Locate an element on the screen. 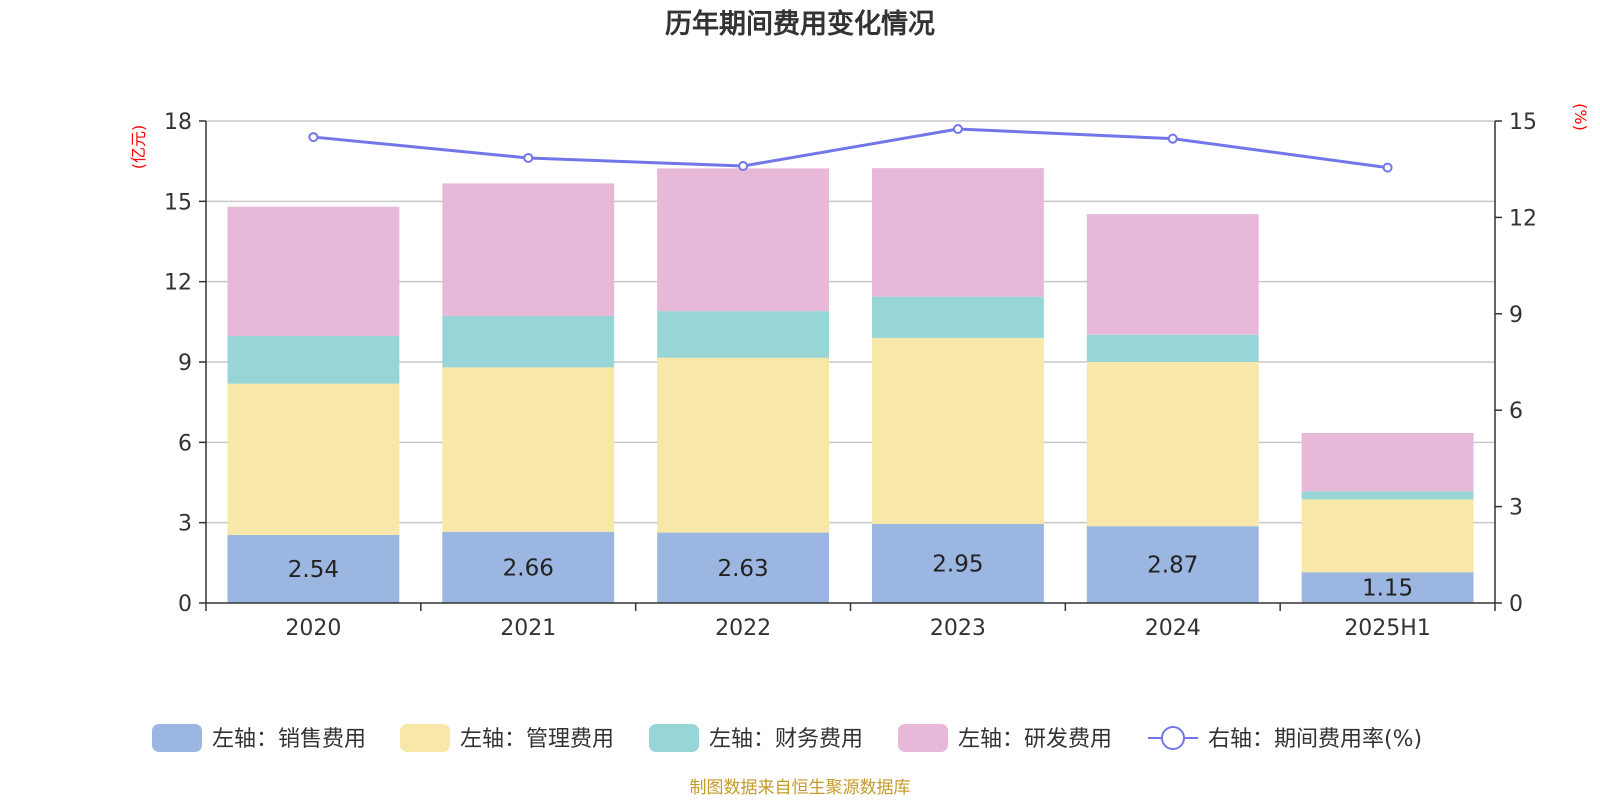 This screenshot has width=1600, height=800. data-label: 1.15 is located at coordinates (1387, 589).